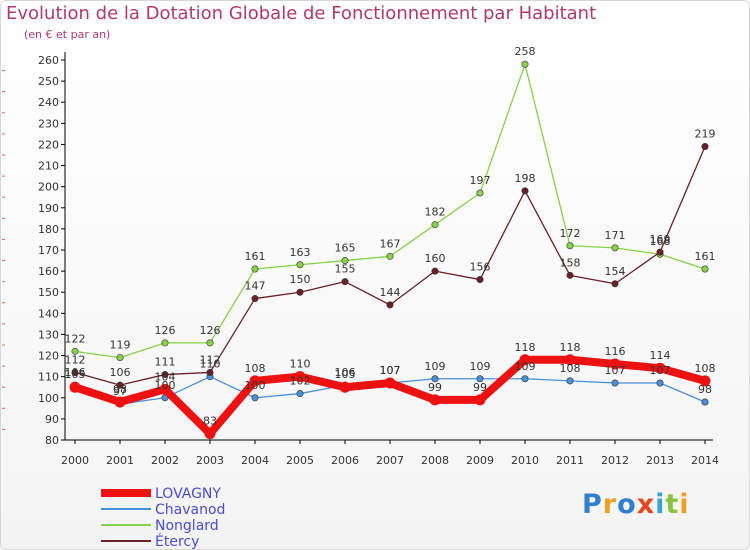  I want to click on data-label: 106, so click(345, 372).